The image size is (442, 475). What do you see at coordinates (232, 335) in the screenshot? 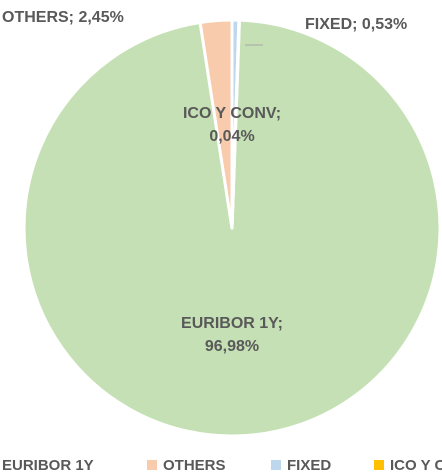
I see `data-label: EURIBOR 1Y; 96,98%` at bounding box center [232, 335].